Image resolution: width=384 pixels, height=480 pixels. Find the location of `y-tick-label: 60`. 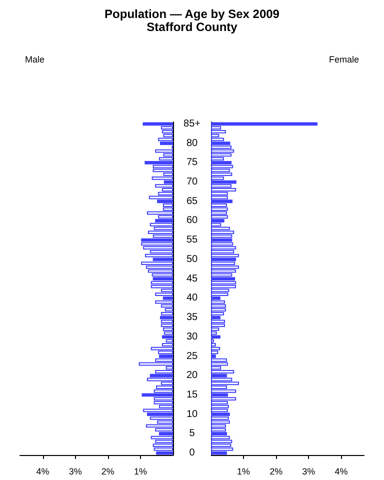

y-tick-label: 60 is located at coordinates (192, 220).